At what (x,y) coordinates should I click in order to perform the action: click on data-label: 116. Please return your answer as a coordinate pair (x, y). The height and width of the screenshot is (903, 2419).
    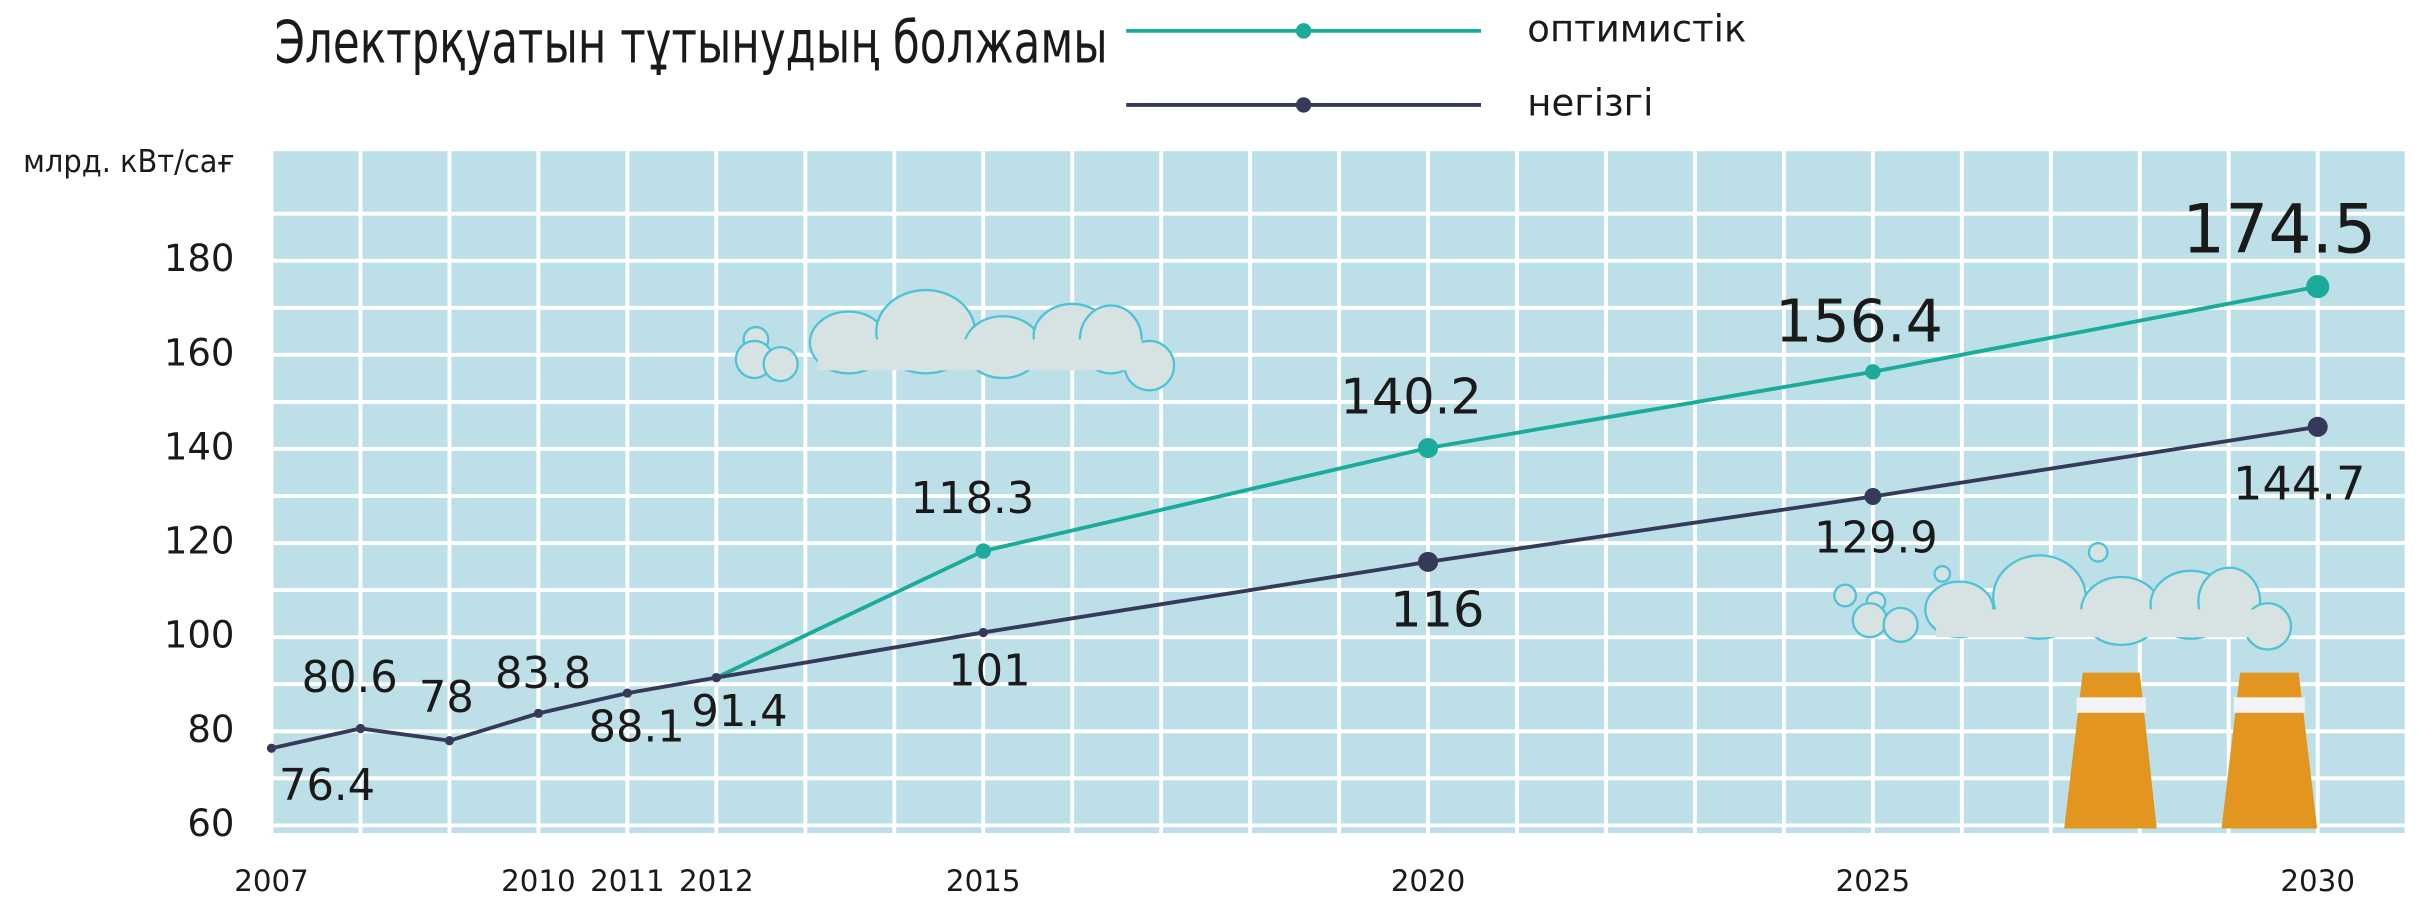
    Looking at the image, I should click on (1437, 609).